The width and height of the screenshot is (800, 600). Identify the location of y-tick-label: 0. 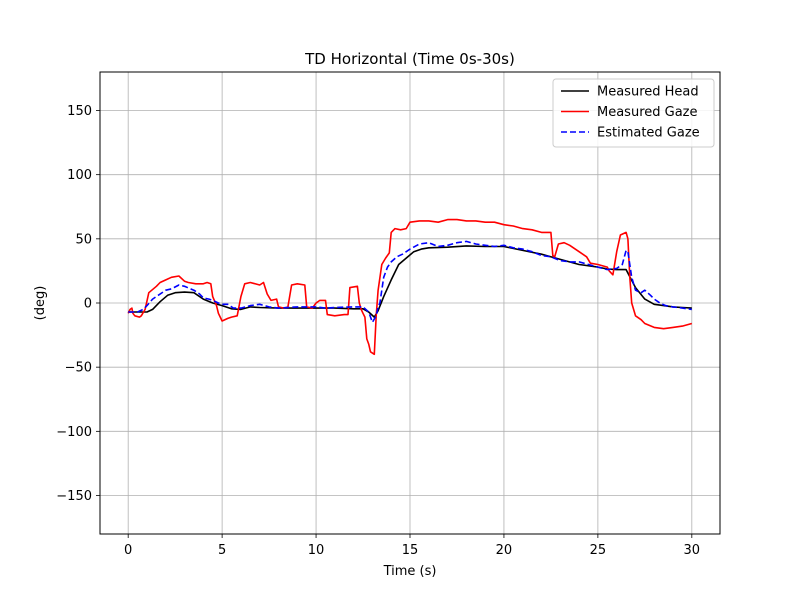
(88, 304).